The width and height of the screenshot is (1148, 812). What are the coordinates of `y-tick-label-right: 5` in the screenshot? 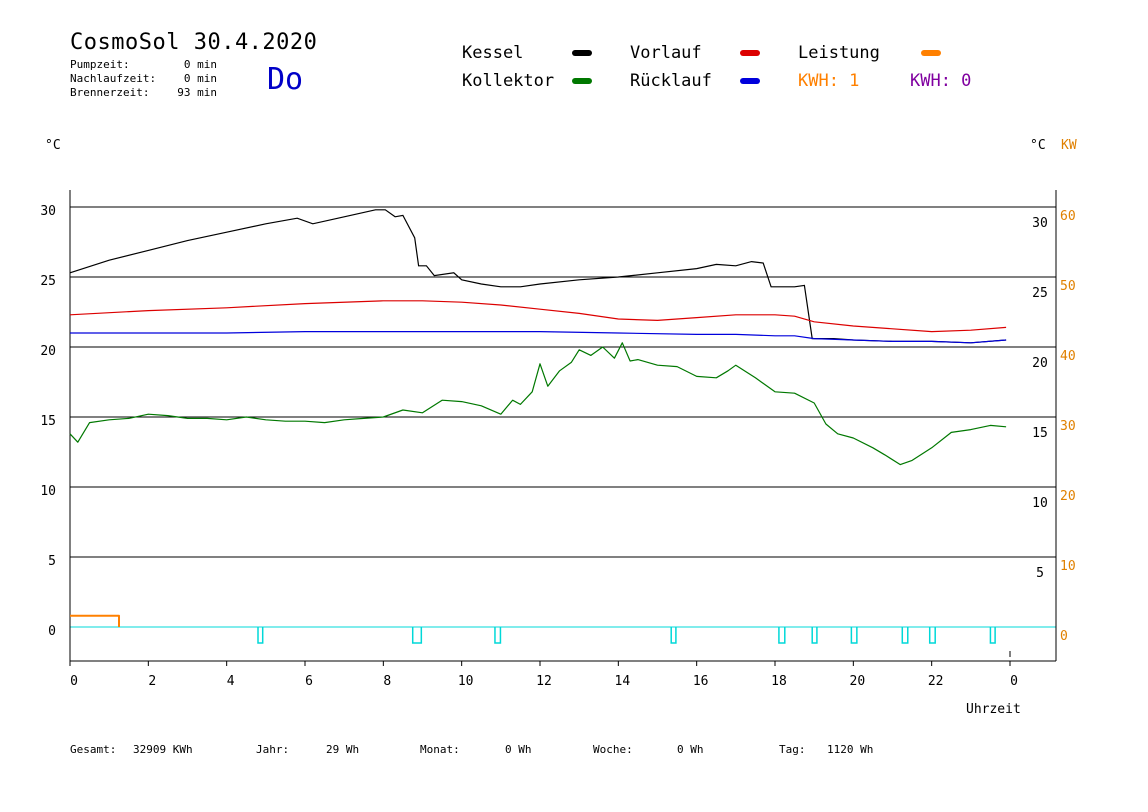 It's located at (1040, 573).